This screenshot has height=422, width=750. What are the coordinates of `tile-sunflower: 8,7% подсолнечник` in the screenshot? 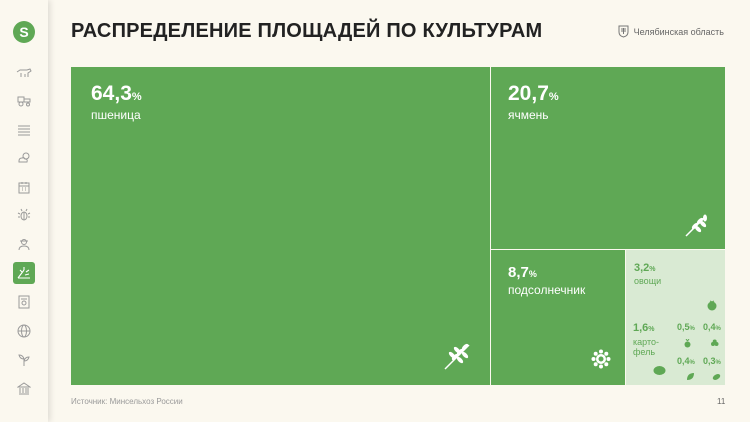 It's located at (558, 317).